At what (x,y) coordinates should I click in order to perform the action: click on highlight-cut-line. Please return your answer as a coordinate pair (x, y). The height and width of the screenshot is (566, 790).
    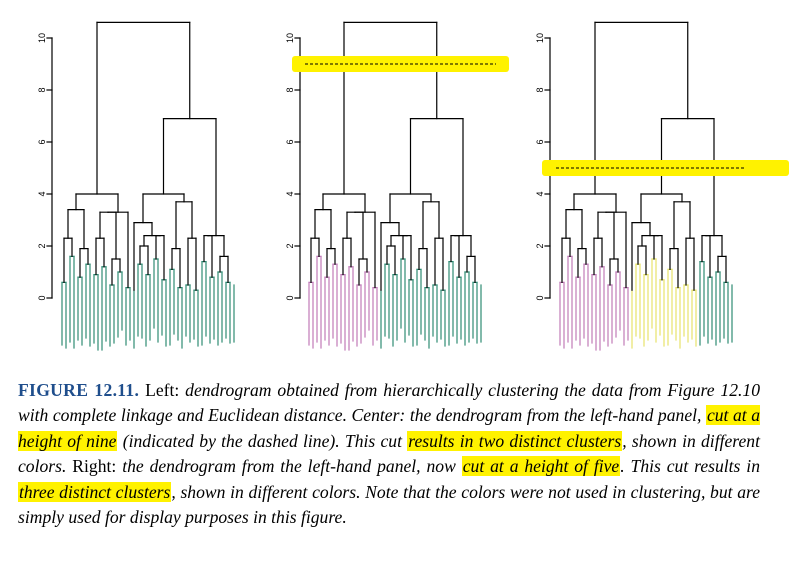
    Looking at the image, I should click on (665, 168).